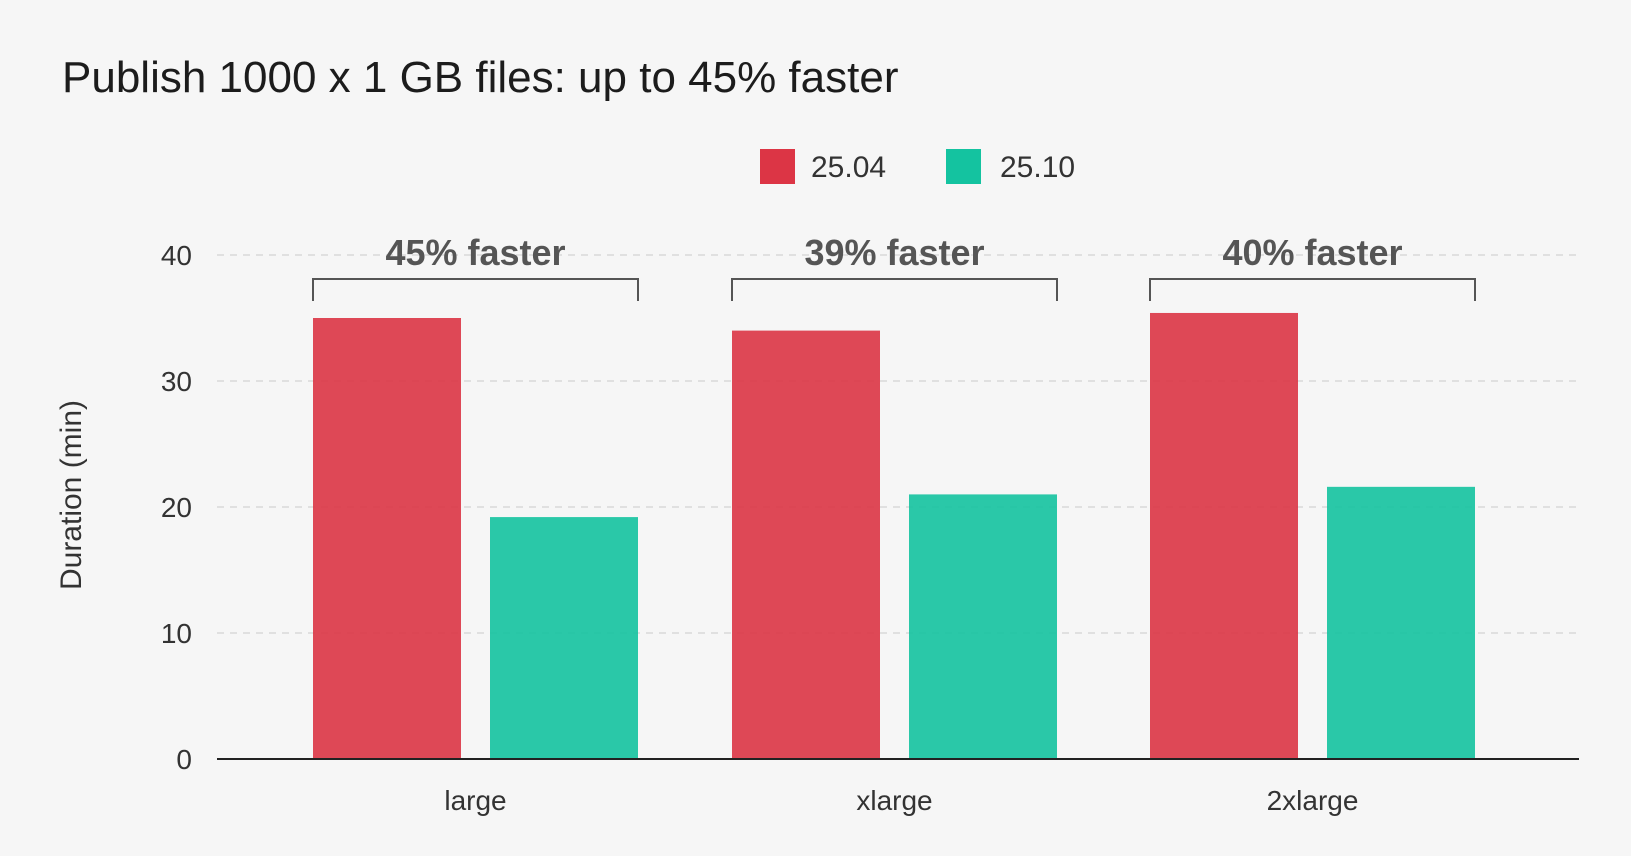  I want to click on bar-25-04-large, so click(387, 538).